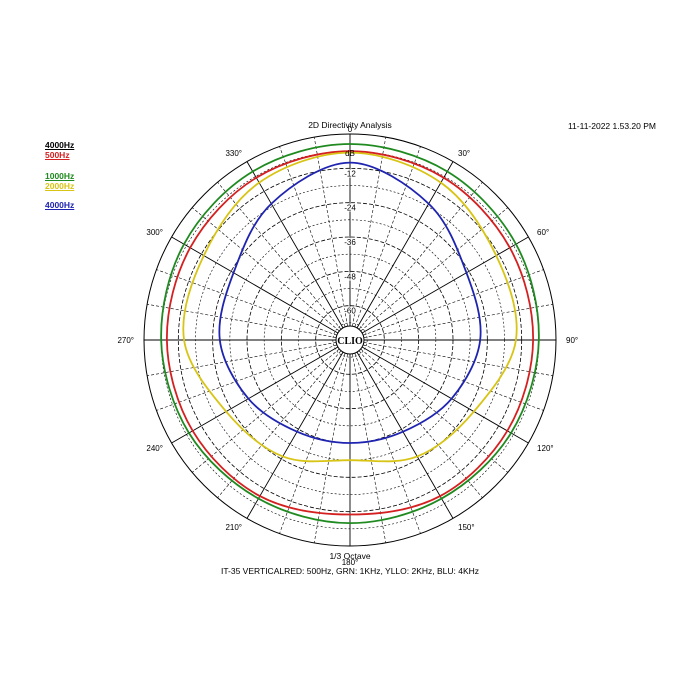 The width and height of the screenshot is (700, 700). Describe the element at coordinates (60, 205) in the screenshot. I see `legend-item-4000hz-blue: 4000Hz` at that location.